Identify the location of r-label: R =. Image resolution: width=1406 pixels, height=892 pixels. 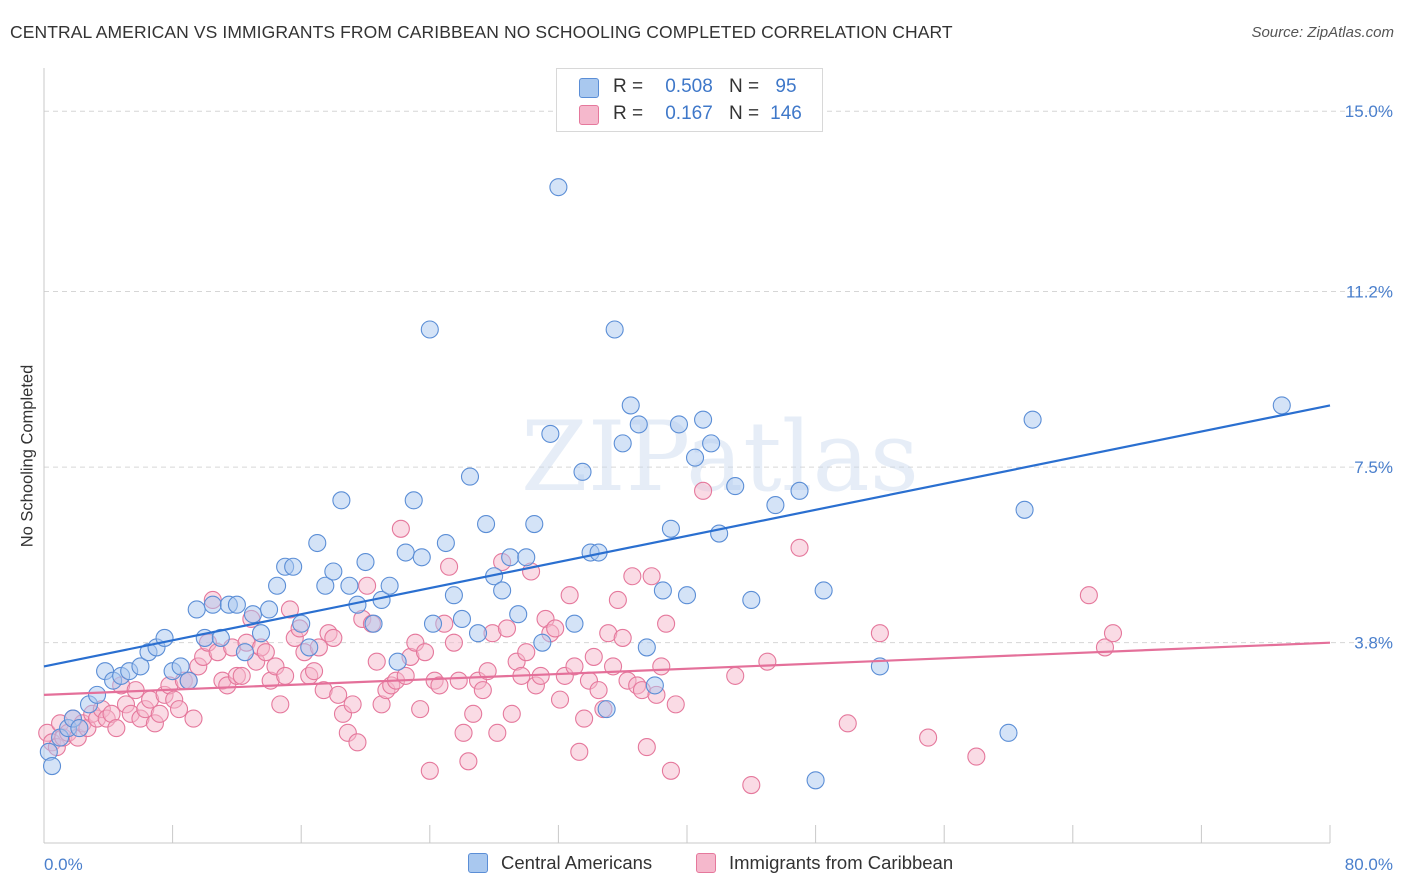
(628, 113).